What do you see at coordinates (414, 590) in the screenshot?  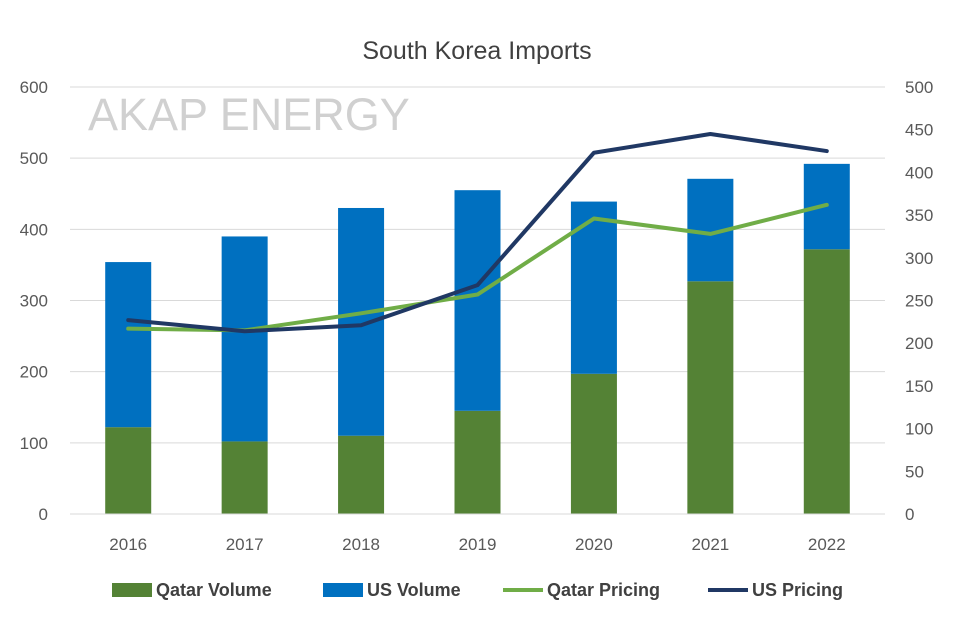 I see `legend-label-us-volume: US Volume` at bounding box center [414, 590].